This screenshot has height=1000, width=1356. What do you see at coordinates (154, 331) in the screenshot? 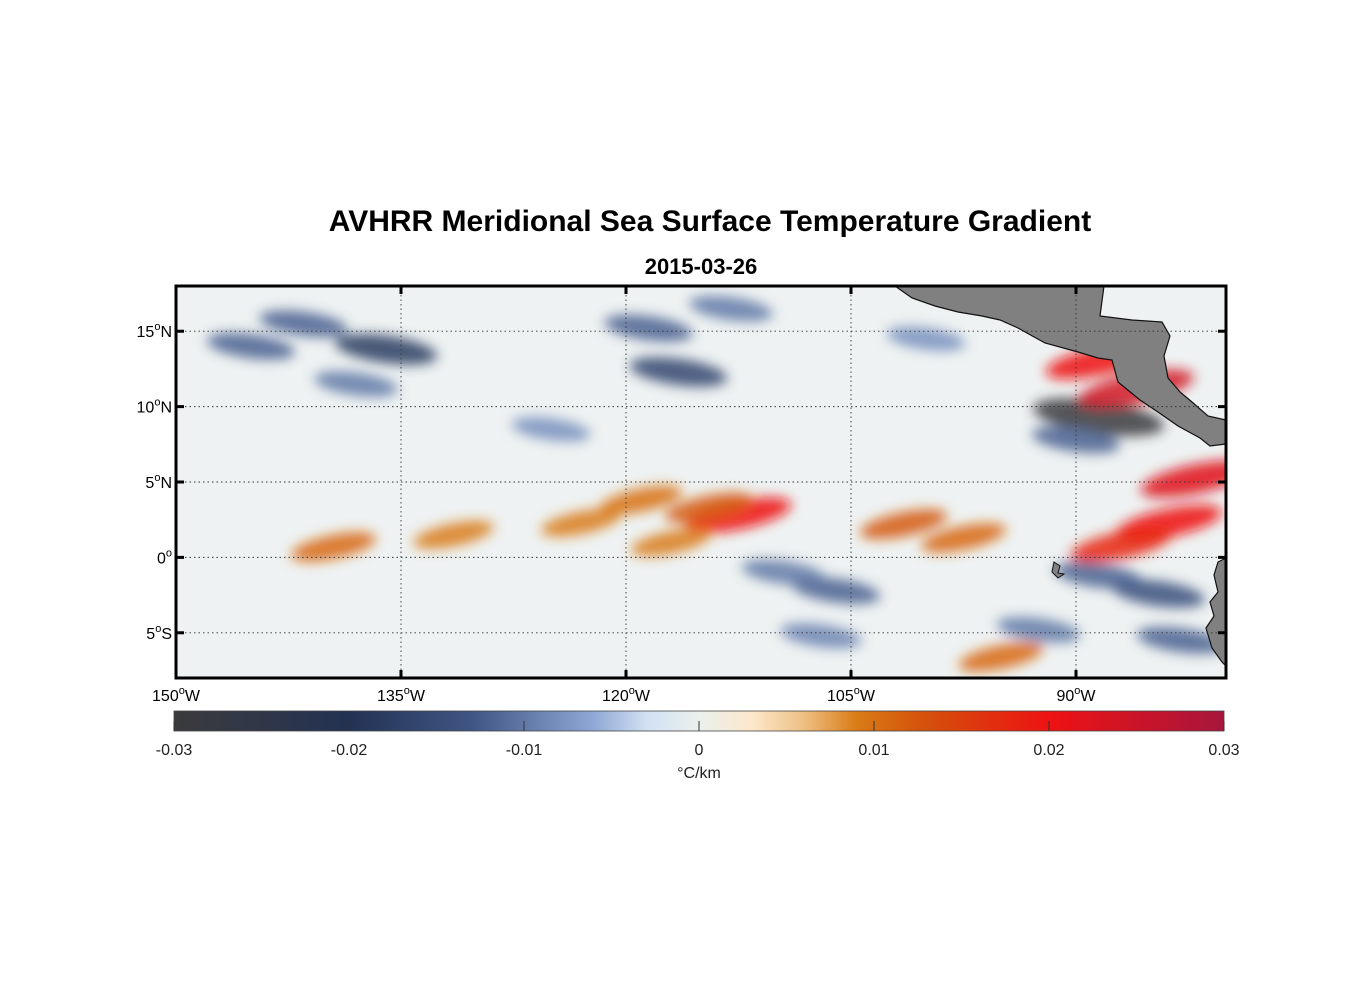
I see `lat-tick-label: 15oN` at bounding box center [154, 331].